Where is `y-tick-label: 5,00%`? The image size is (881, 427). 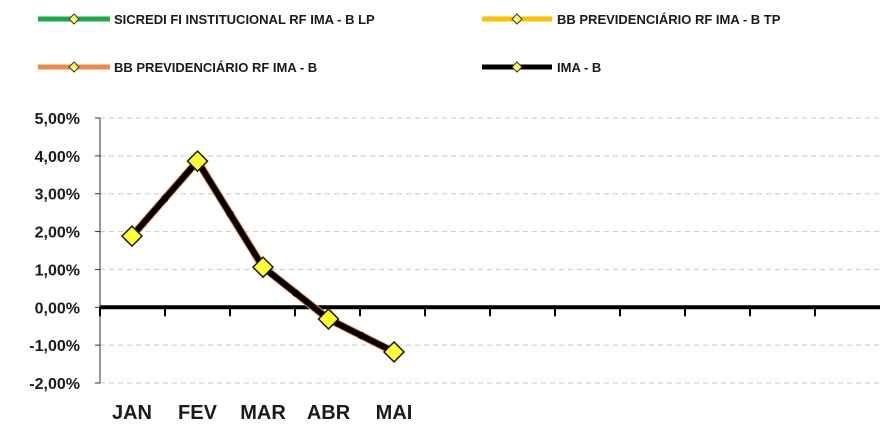 y-tick-label: 5,00% is located at coordinates (57, 119).